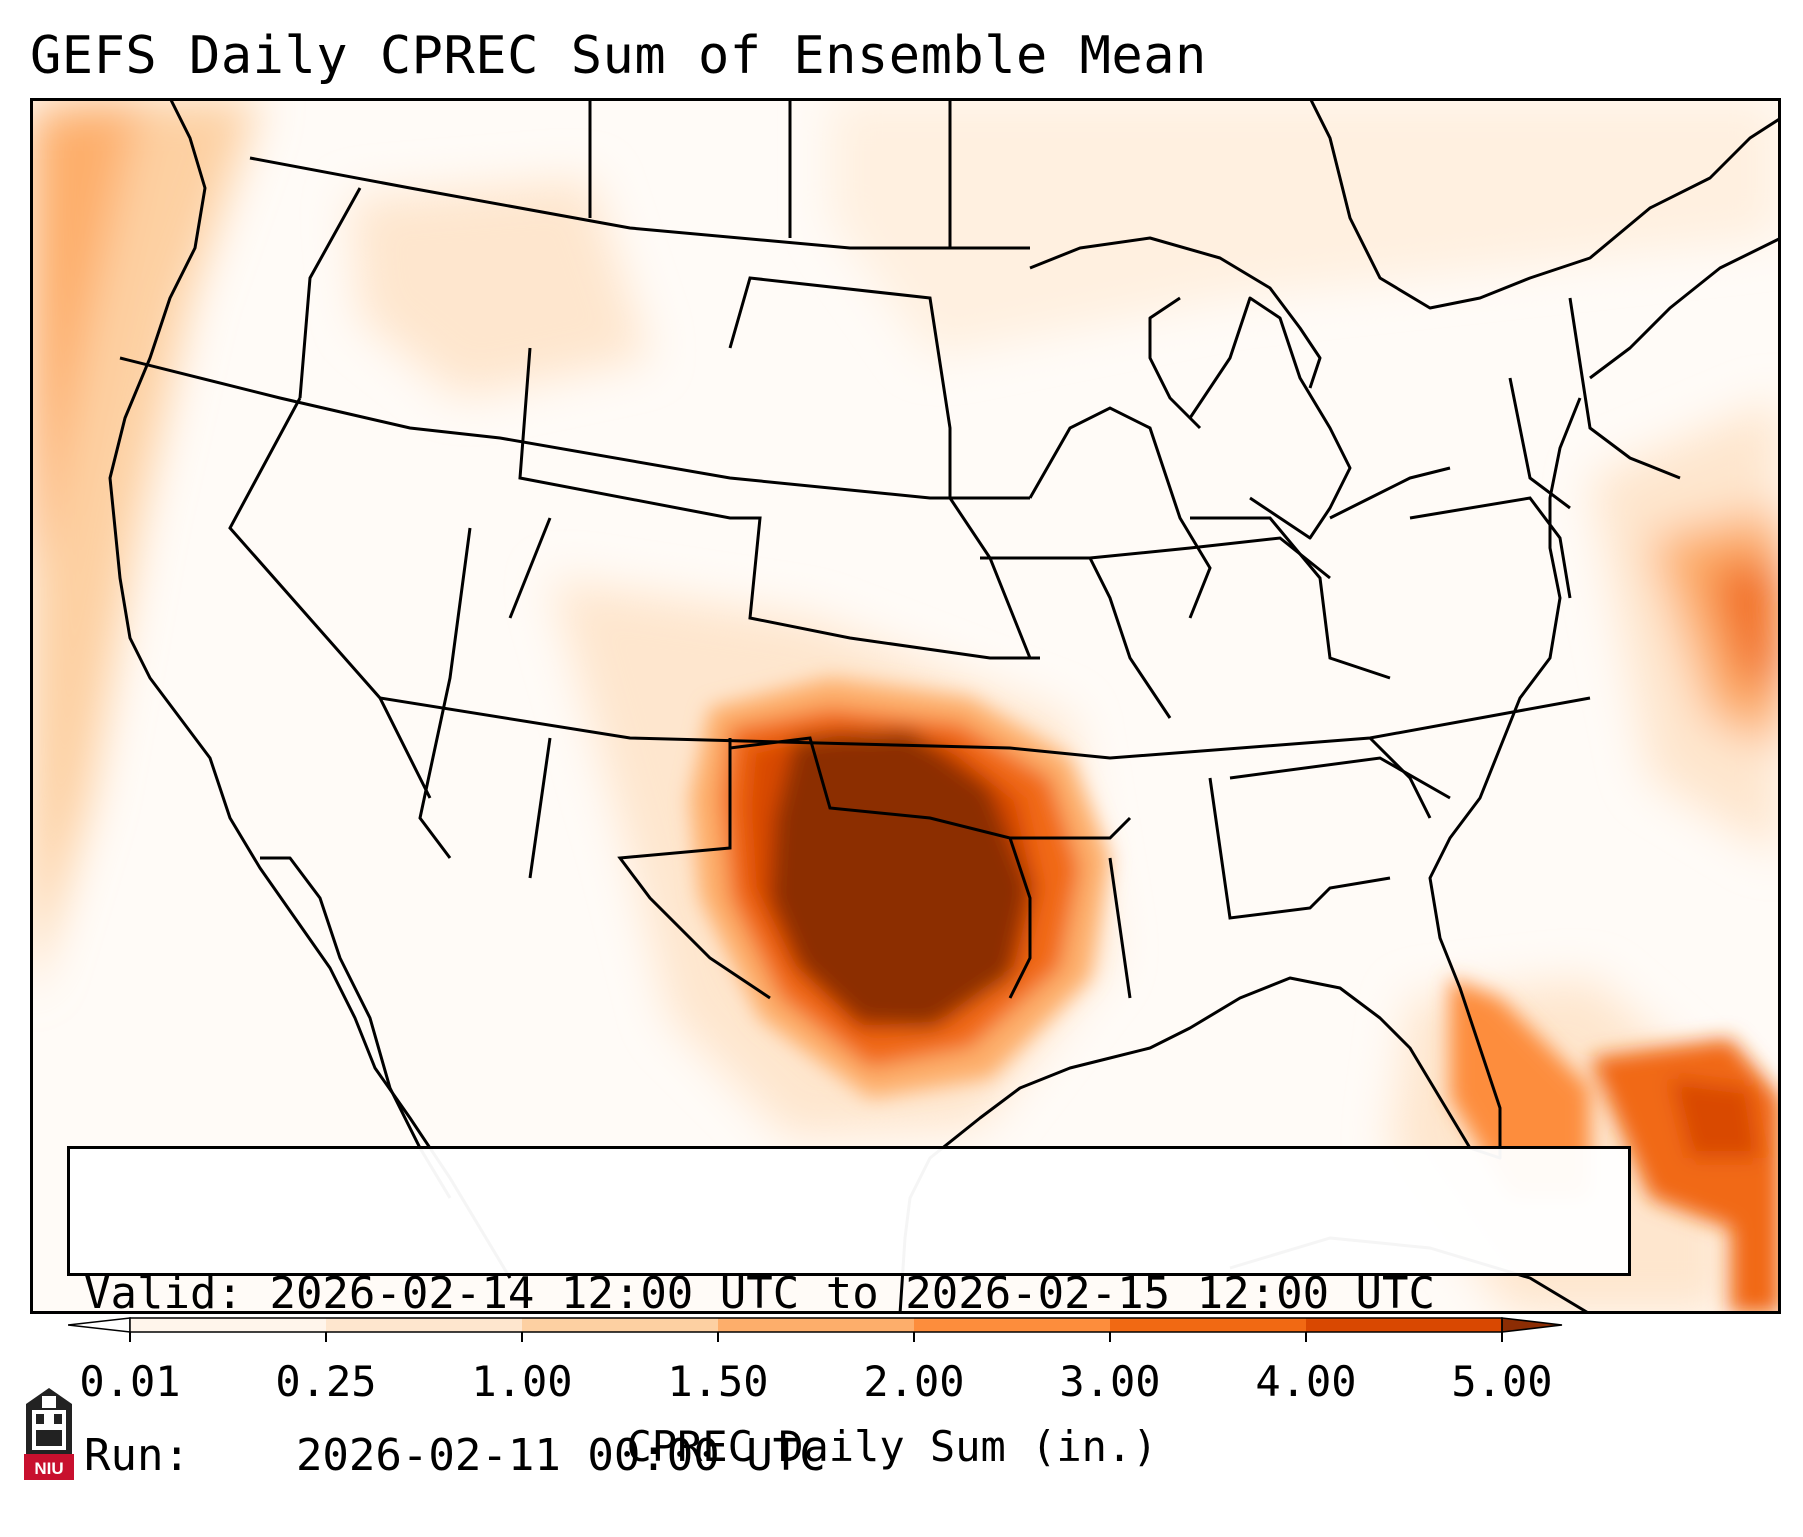 The height and width of the screenshot is (1537, 1803). What do you see at coordinates (522, 1381) in the screenshot?
I see `colorbar-tick-label: 1.00` at bounding box center [522, 1381].